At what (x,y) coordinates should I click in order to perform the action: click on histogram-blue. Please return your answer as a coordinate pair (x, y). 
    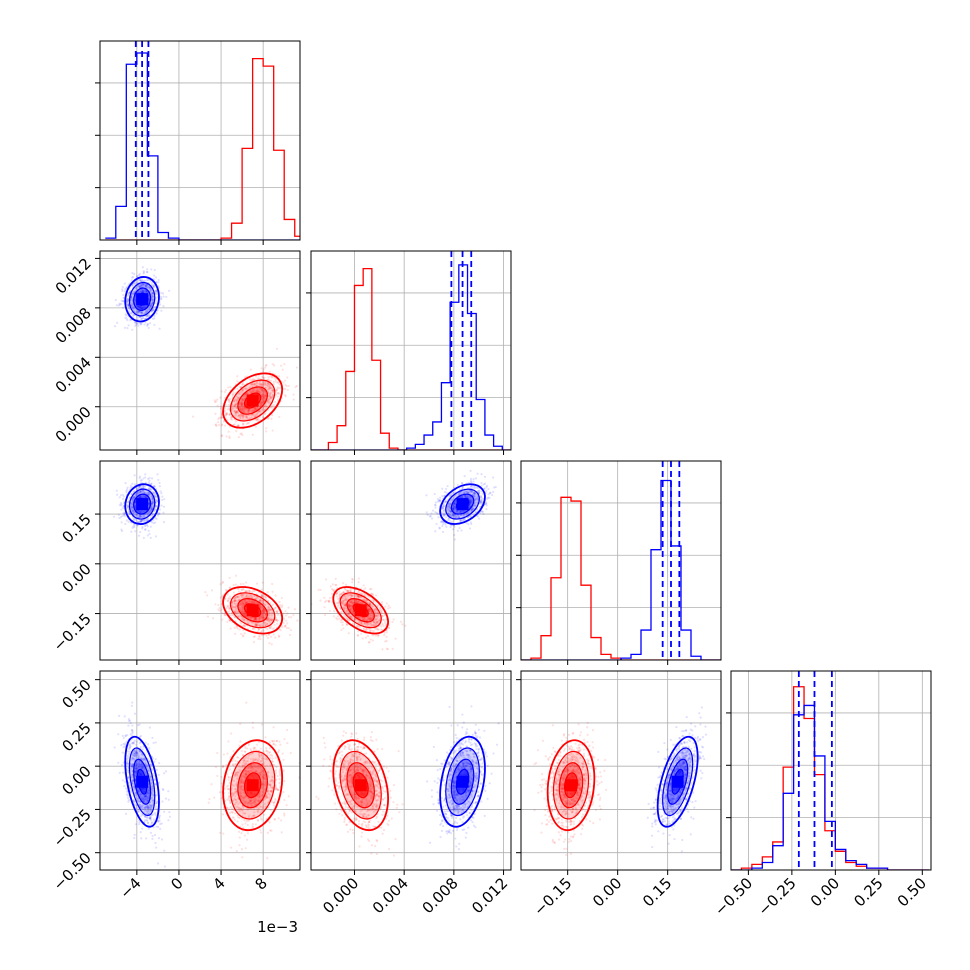
    Looking at the image, I should click on (411, 357).